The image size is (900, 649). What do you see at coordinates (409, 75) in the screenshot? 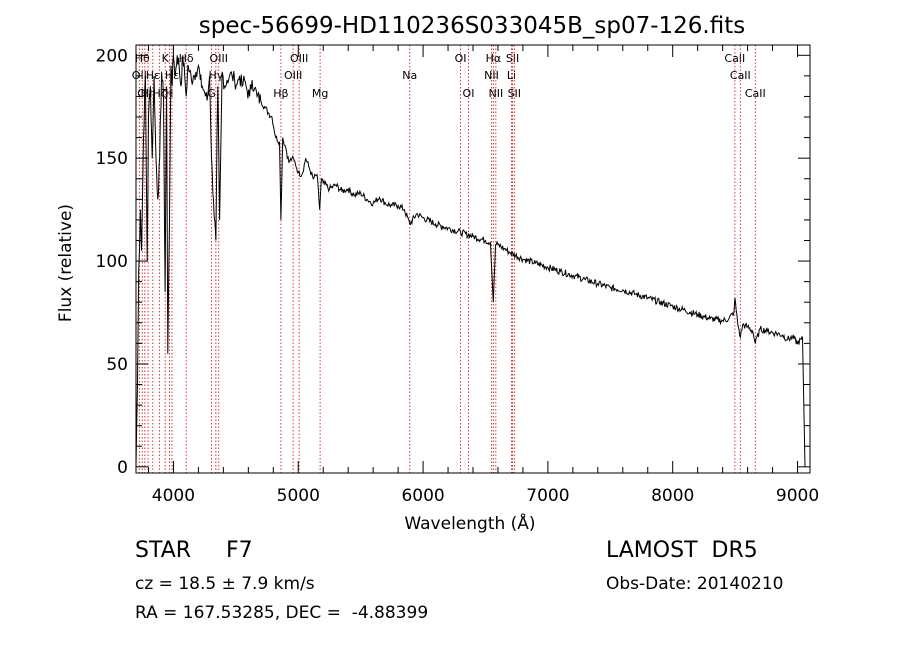
I see `spectral-line-label: Na` at bounding box center [409, 75].